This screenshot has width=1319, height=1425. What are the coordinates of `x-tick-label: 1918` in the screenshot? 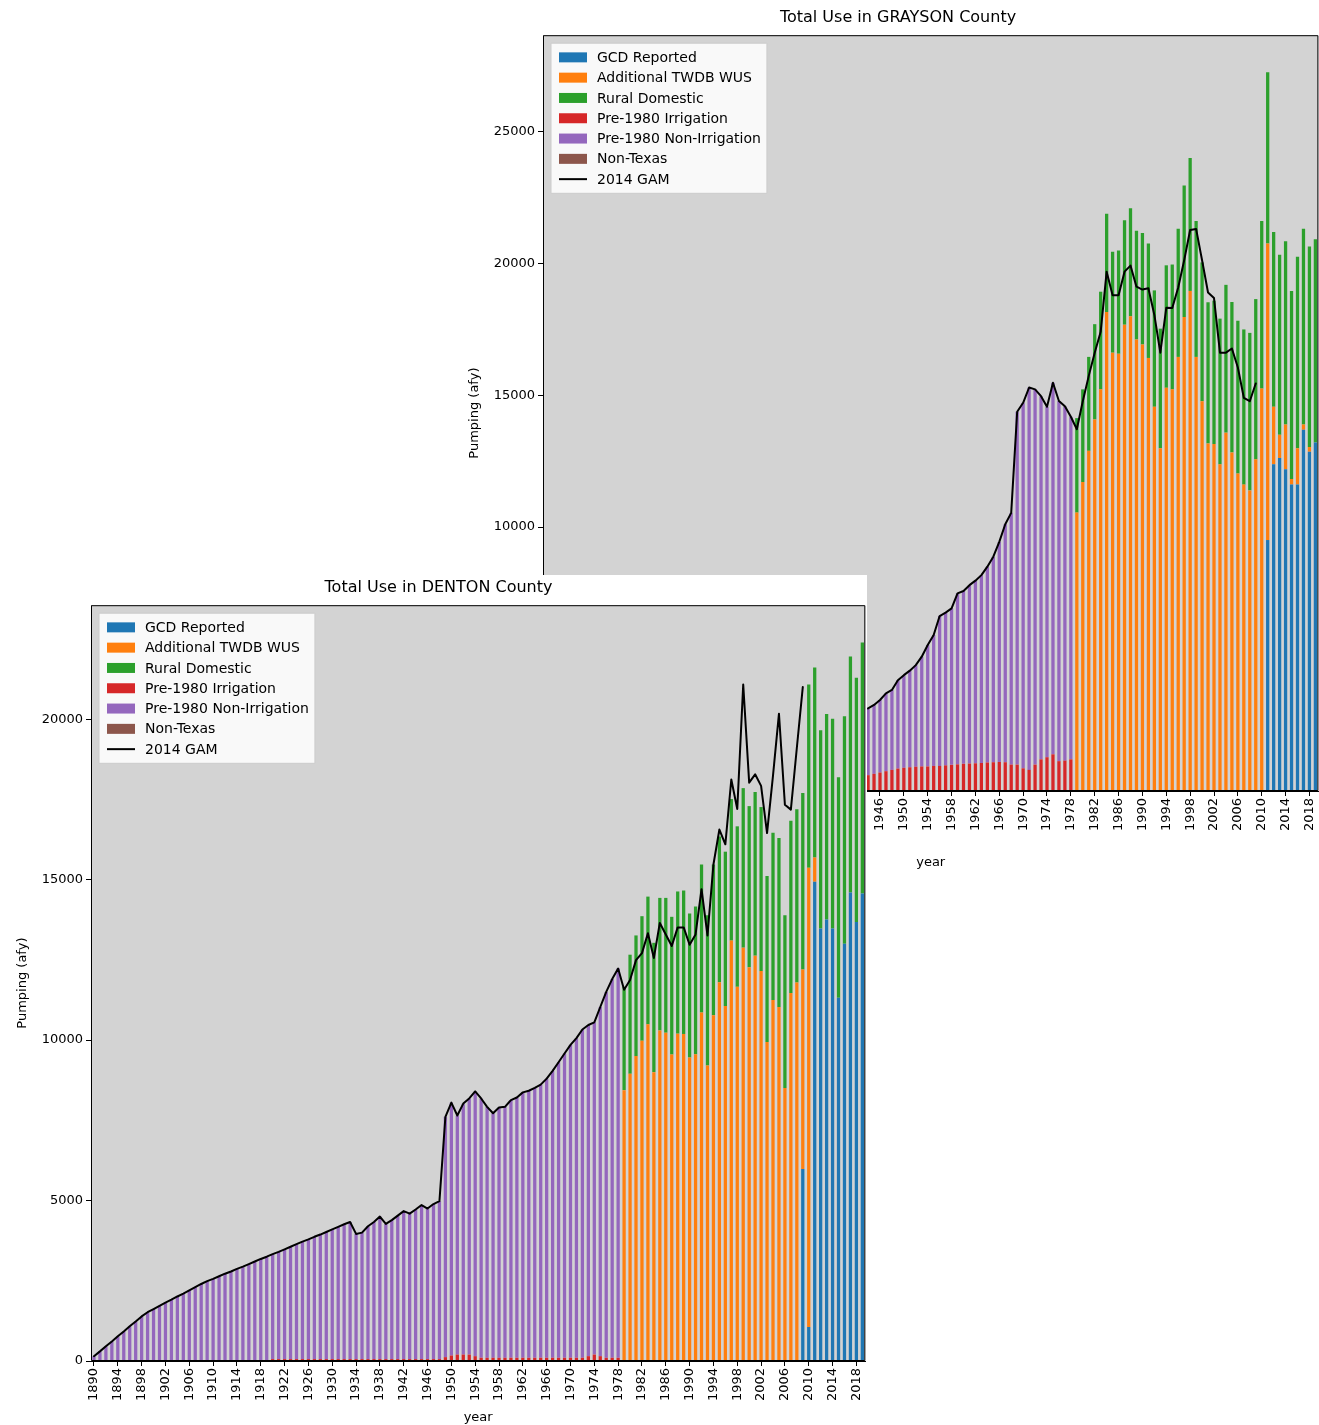 It's located at (260, 1385).